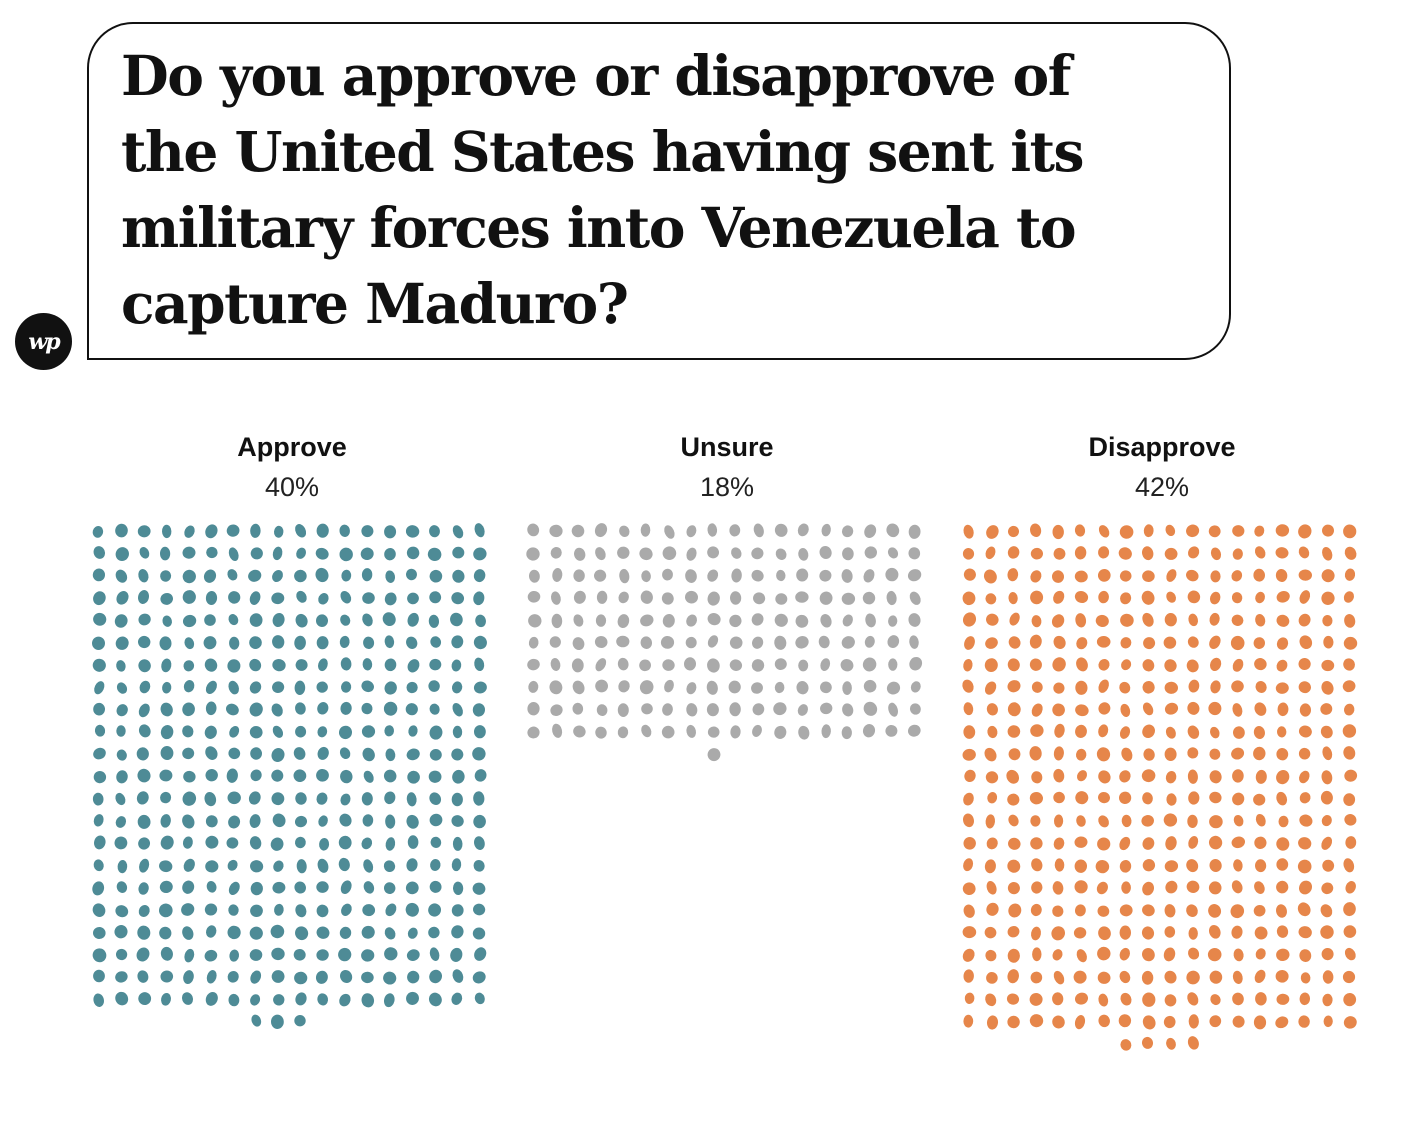 The image size is (1417, 1122). Describe the element at coordinates (292, 487) in the screenshot. I see `approve-percent: 40%` at that location.